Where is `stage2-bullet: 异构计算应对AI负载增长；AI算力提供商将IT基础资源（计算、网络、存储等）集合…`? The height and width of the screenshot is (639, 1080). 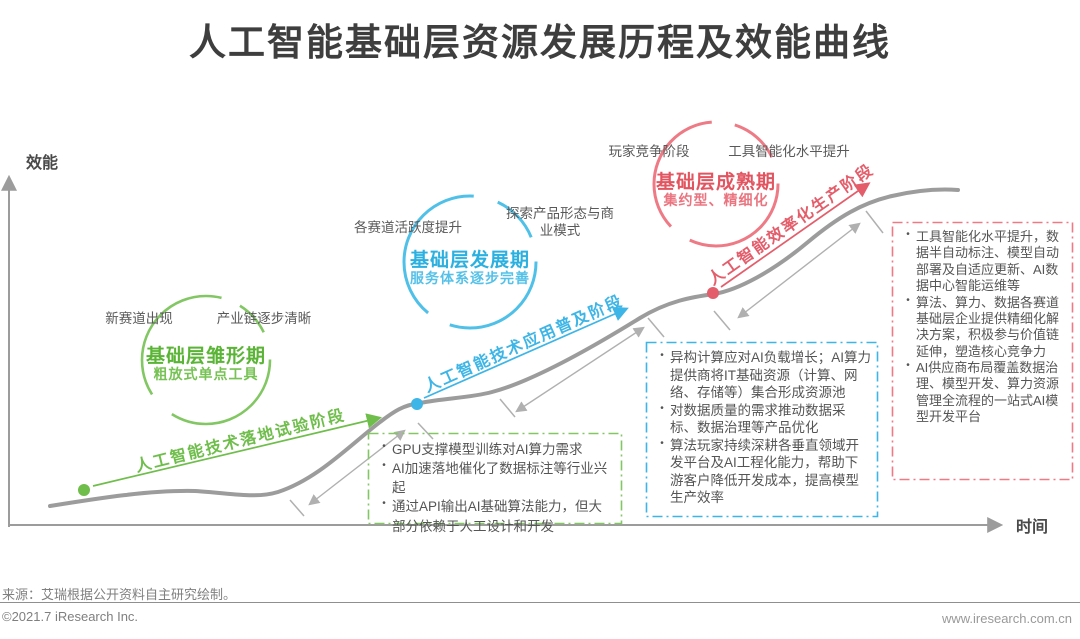
stage2-bullet: 异构计算应对AI负载增长；AI算力提供商将IT基础资源（计算、网络、存储等）集合… is located at coordinates (771, 375).